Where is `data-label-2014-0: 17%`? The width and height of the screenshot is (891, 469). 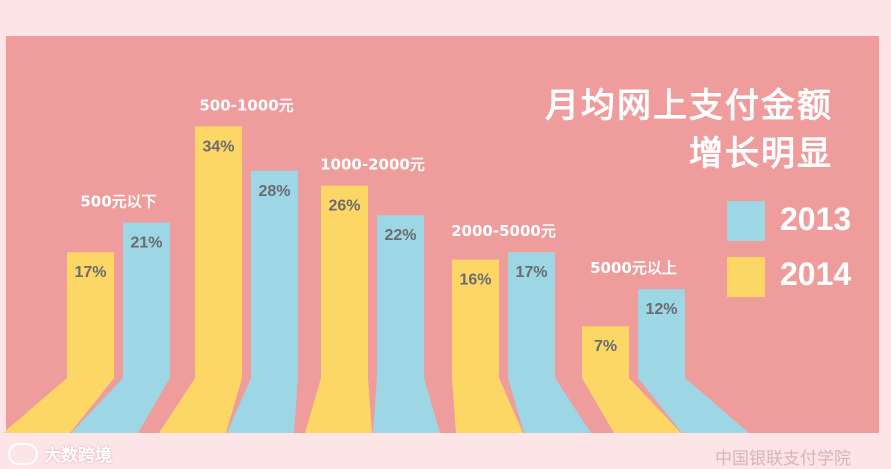 data-label-2014-0: 17% is located at coordinates (90, 272).